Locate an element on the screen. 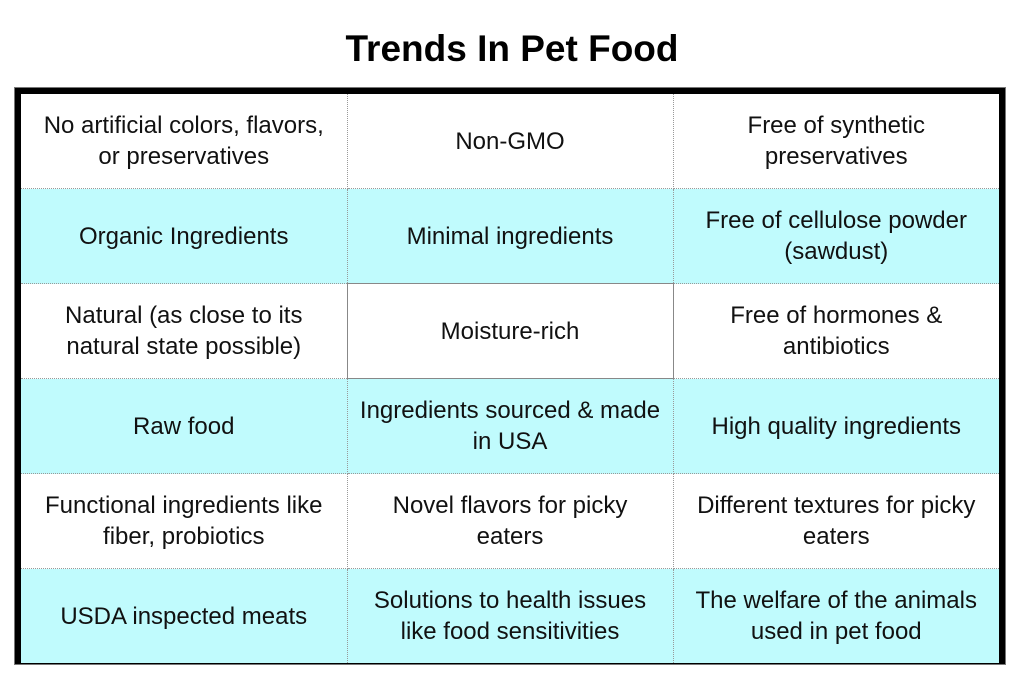  table-cell: Free of hormones & antibiotics is located at coordinates (835, 331).